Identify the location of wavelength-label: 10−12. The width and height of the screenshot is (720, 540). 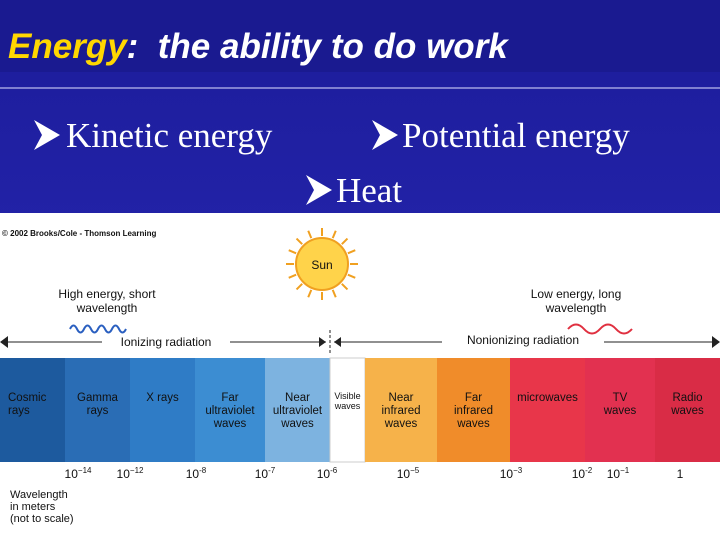
(130, 473).